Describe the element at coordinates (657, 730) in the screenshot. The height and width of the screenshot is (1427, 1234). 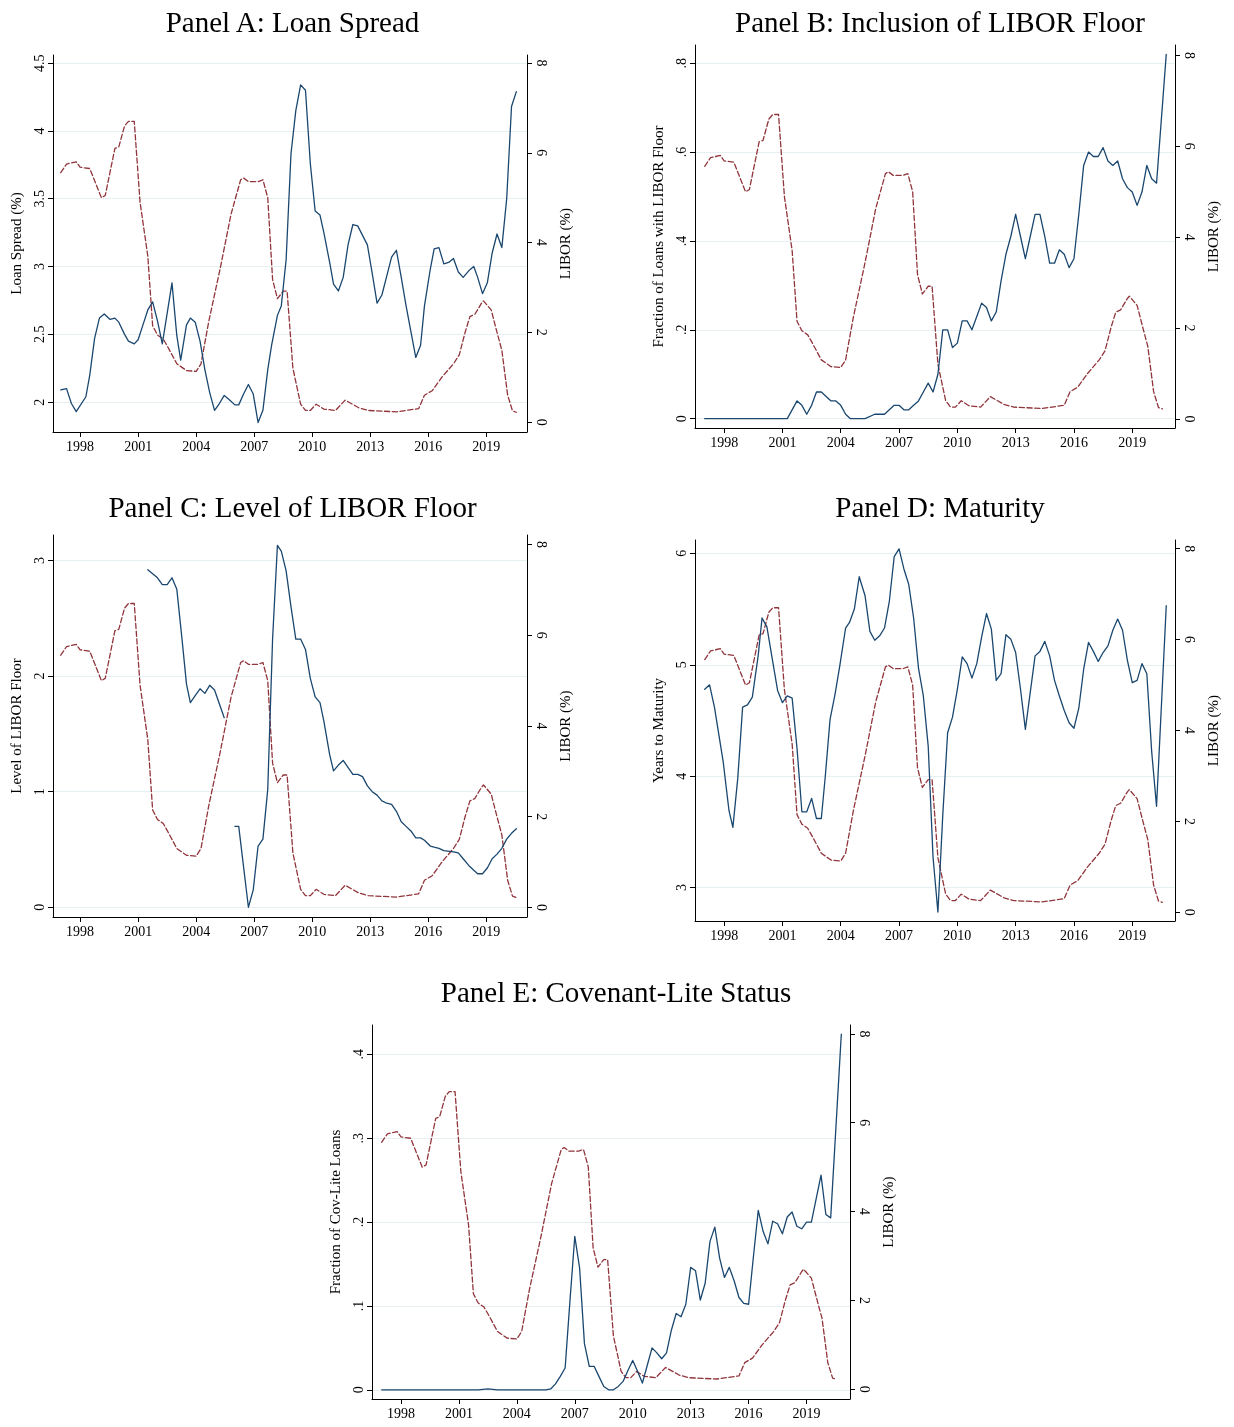
I see `y-axis-title: Years to Maturity` at that location.